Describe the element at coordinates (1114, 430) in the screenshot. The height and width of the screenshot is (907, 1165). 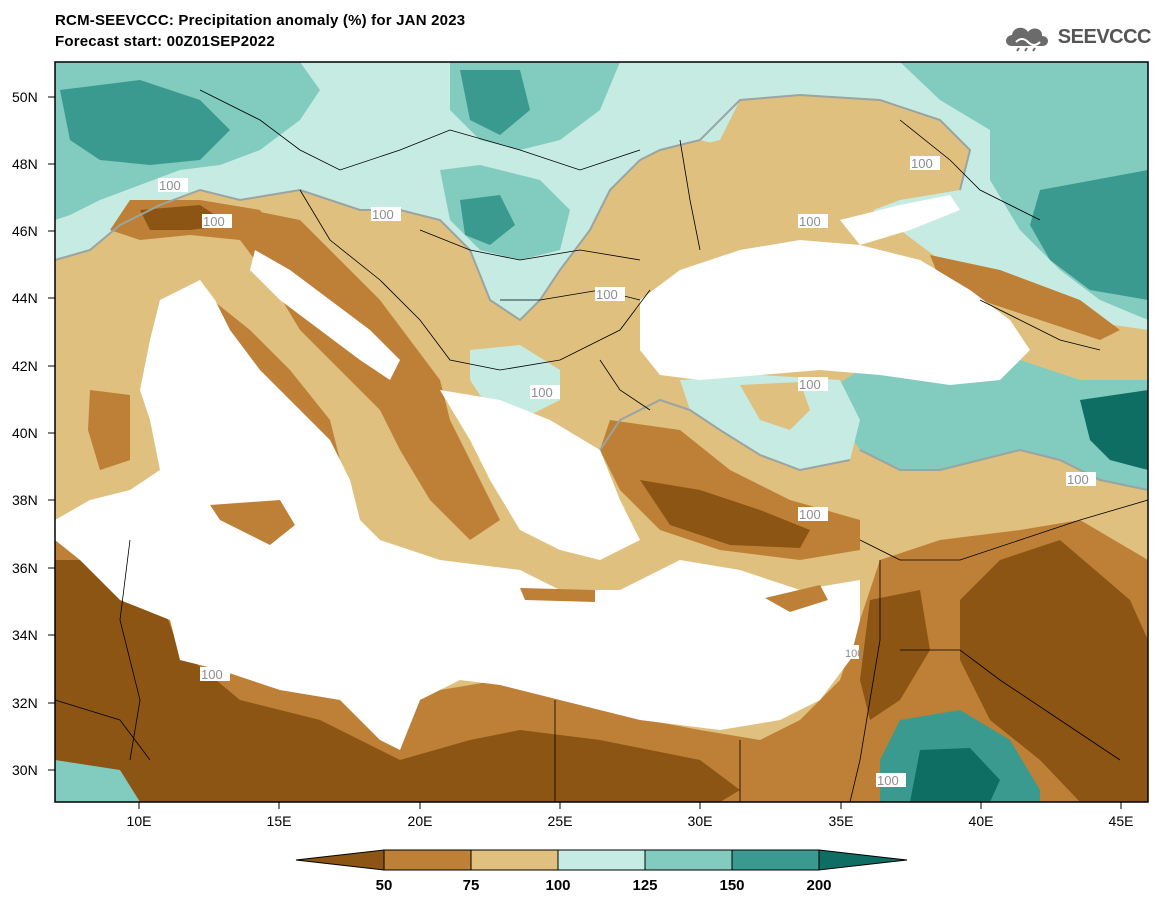
I see `anomaly-field-gt200-caucasus` at that location.